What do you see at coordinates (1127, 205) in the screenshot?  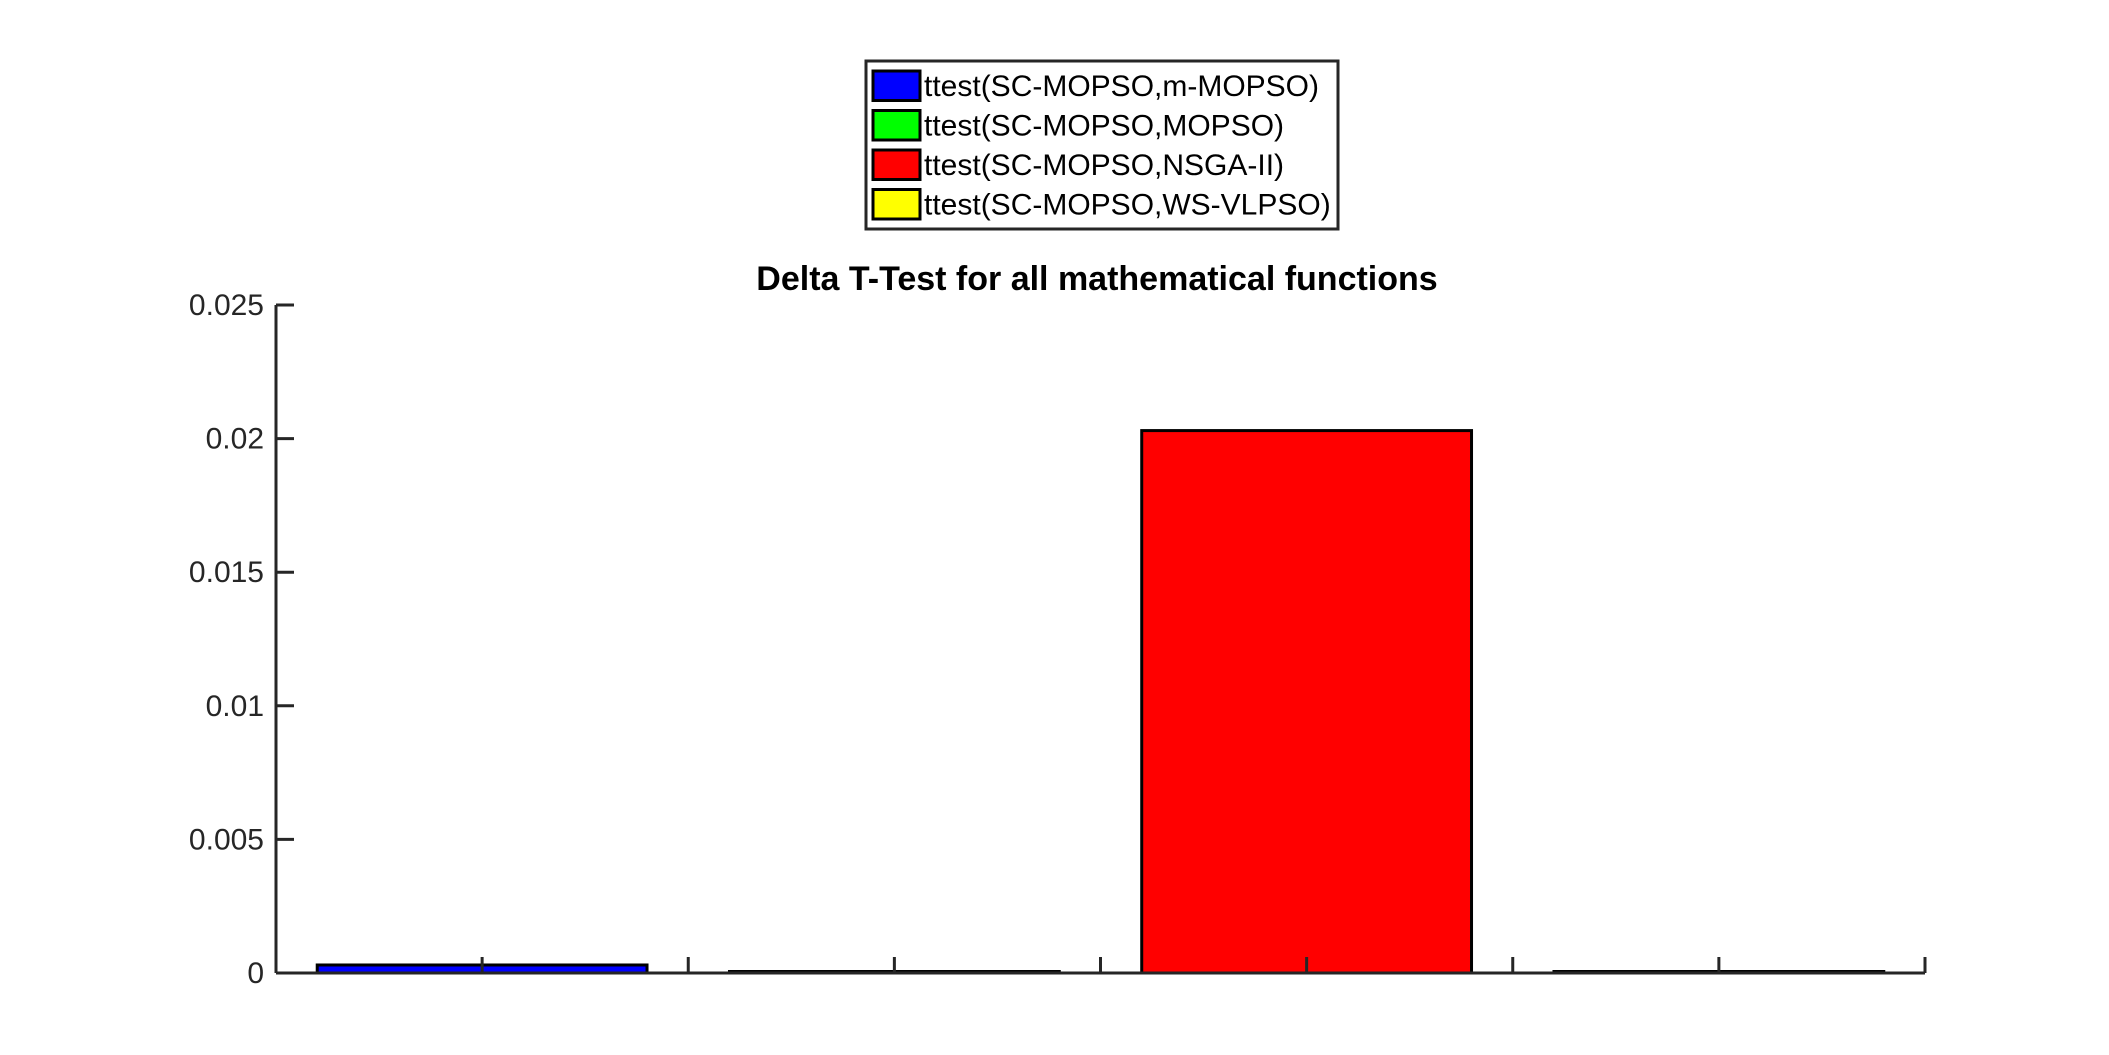 I see `legend-label-4: ttest(SC-MOPSO,WS-VLPSO)` at bounding box center [1127, 205].